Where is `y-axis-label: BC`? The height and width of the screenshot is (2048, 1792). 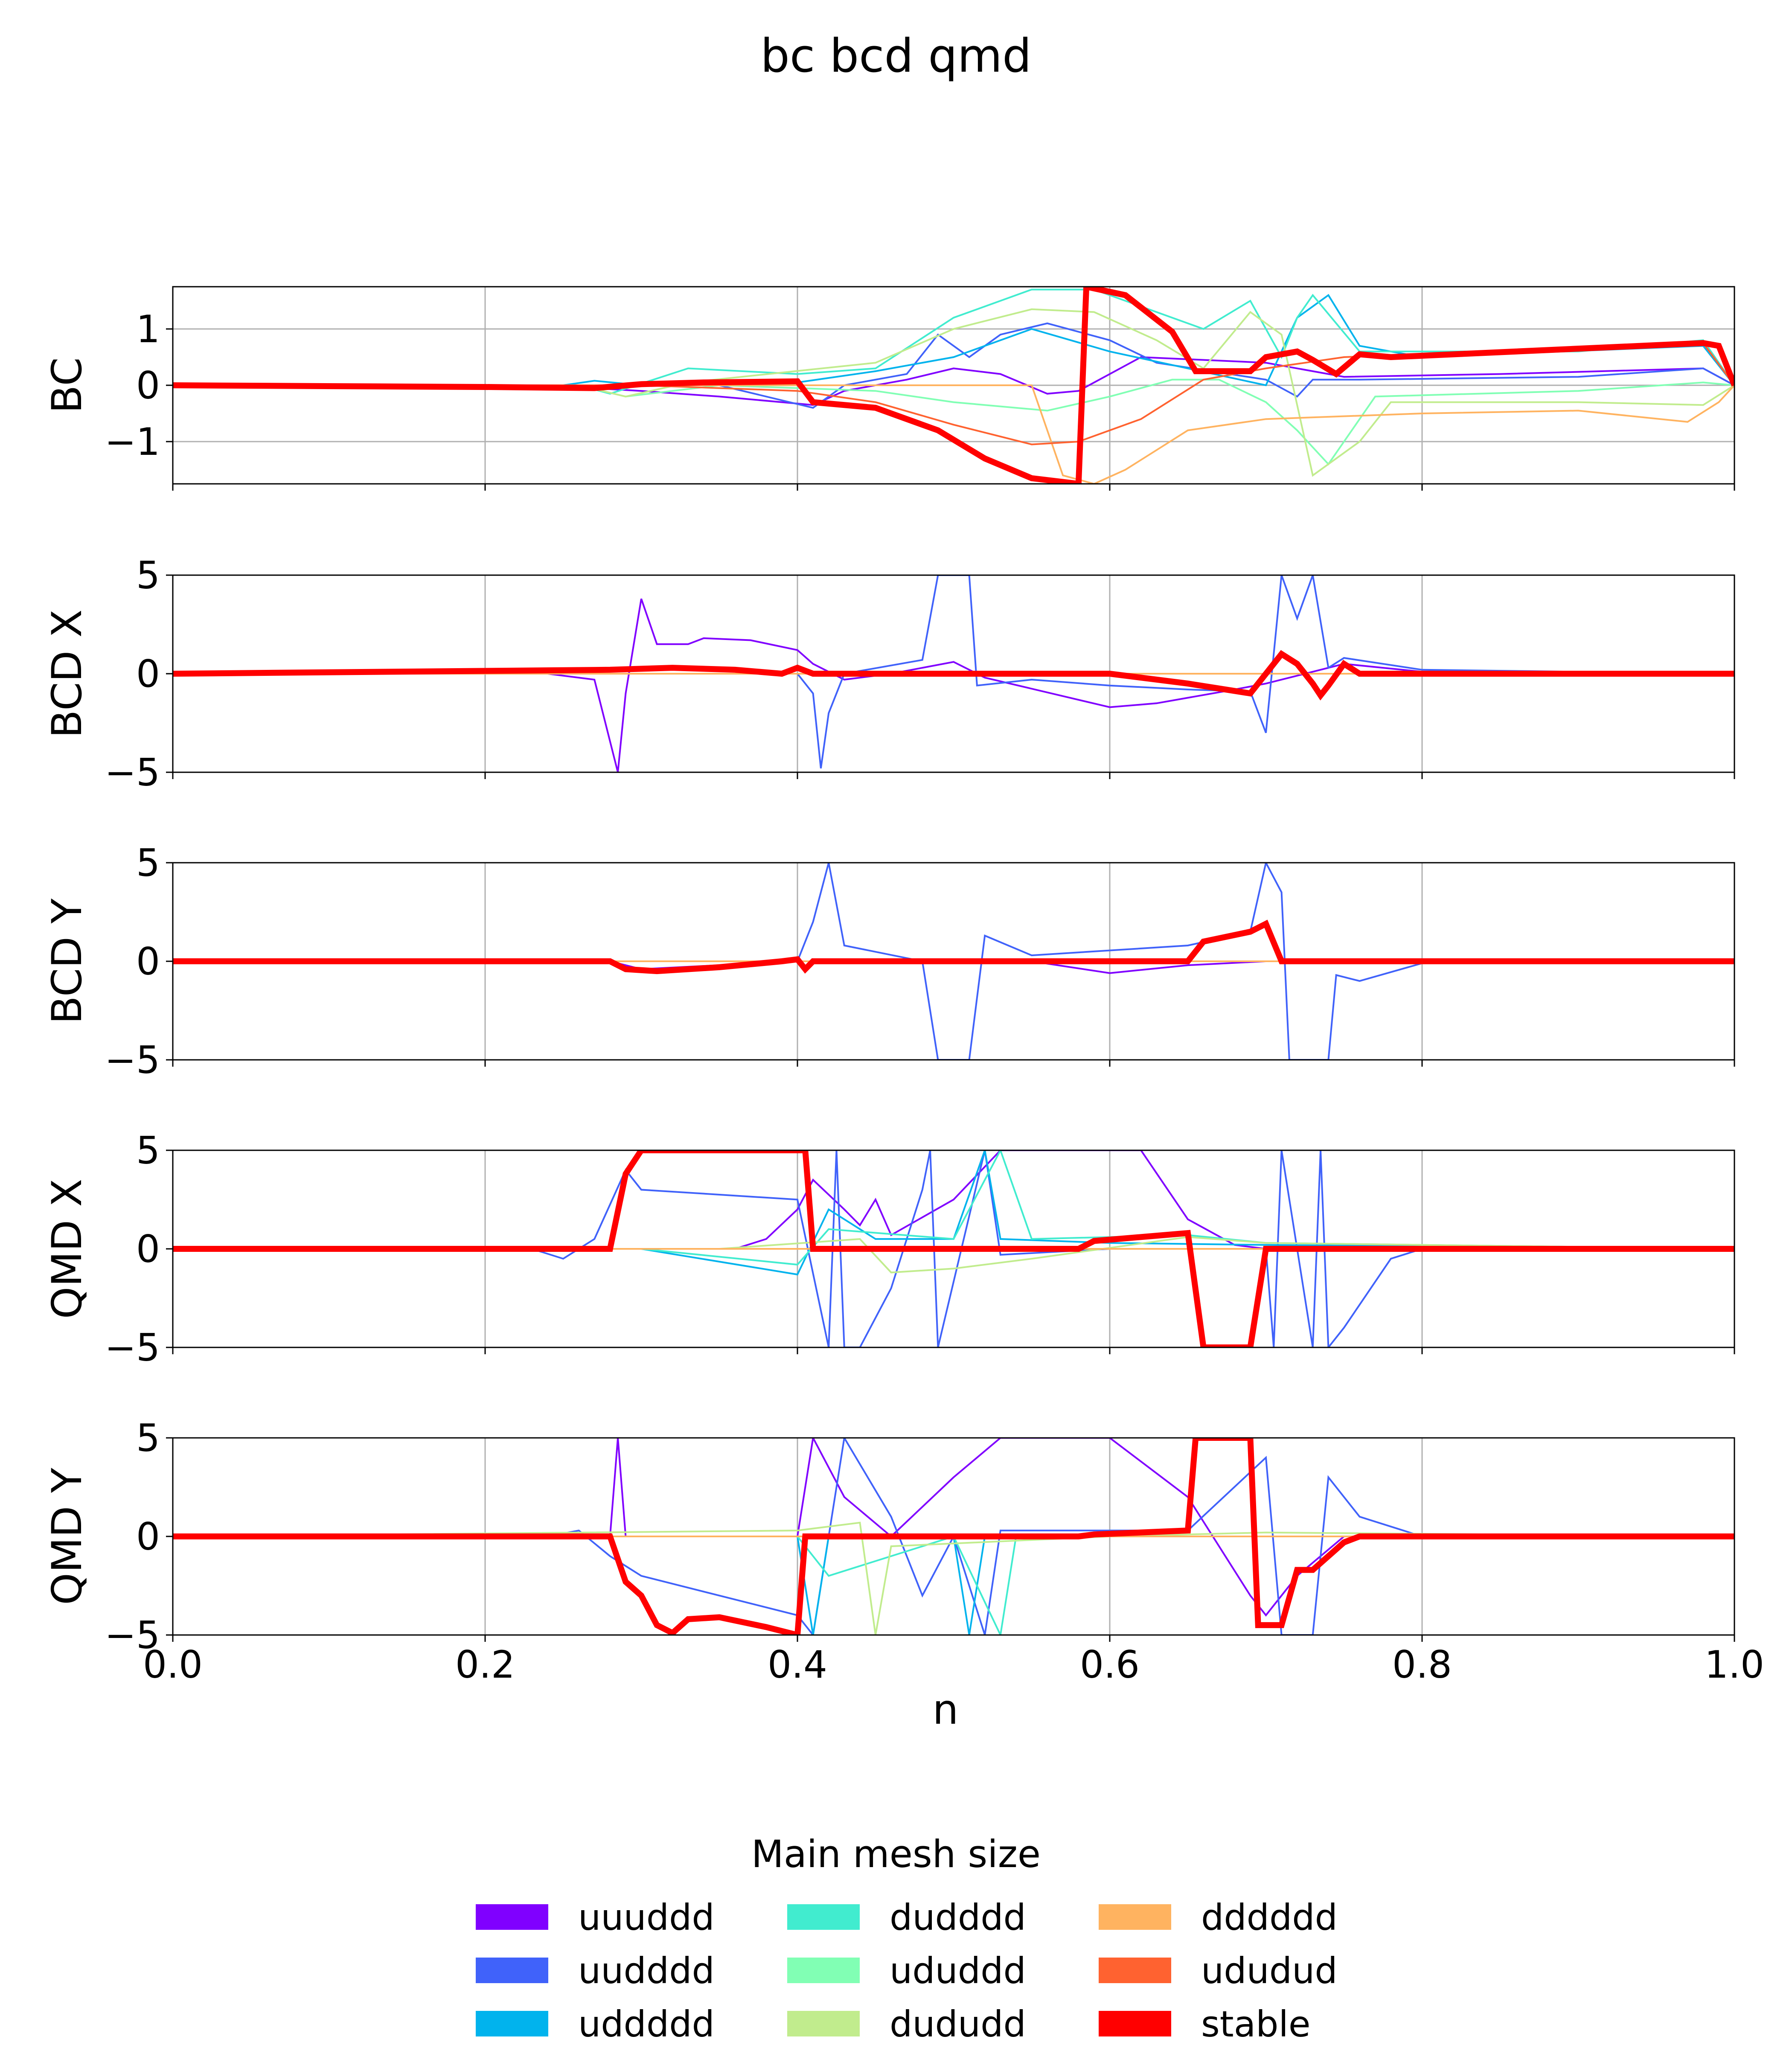 y-axis-label: BC is located at coordinates (67, 385).